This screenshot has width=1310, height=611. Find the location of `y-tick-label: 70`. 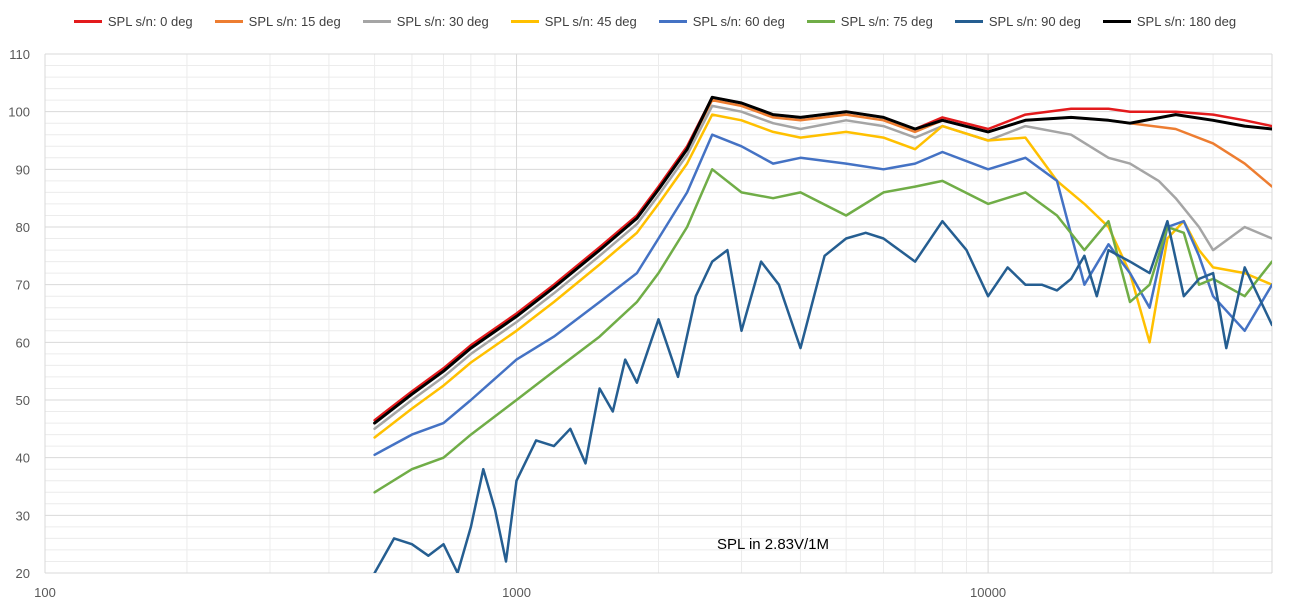

y-tick-label: 70 is located at coordinates (23, 285).